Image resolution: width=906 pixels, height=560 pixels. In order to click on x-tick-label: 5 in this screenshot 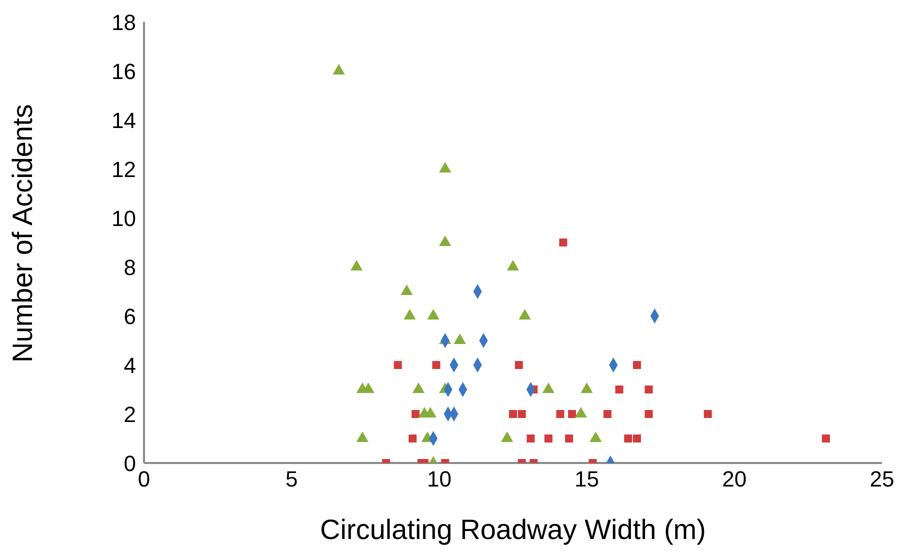, I will do `click(291, 479)`.